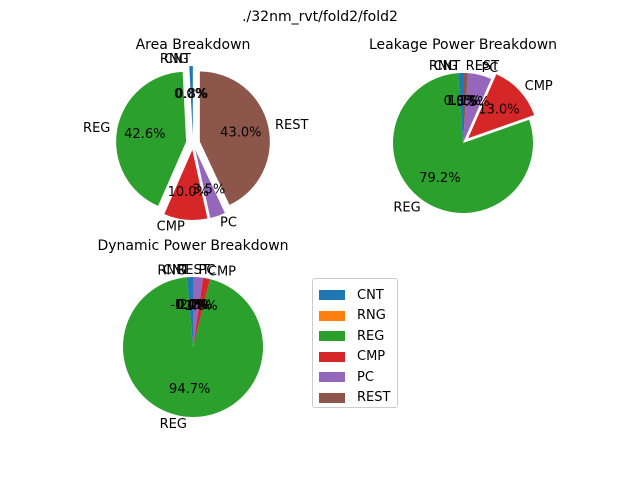 This screenshot has height=480, width=640. I want to click on leakage-pct-rng: 0.0%, so click(460, 101).